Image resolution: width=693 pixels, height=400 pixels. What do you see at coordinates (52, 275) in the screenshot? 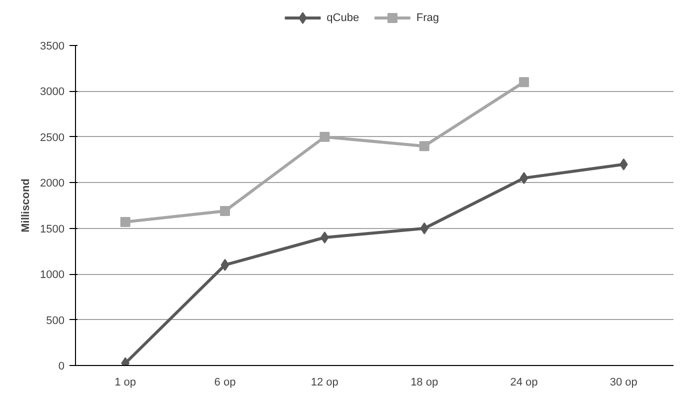
I see `y-tick-label: 1000` at bounding box center [52, 275].